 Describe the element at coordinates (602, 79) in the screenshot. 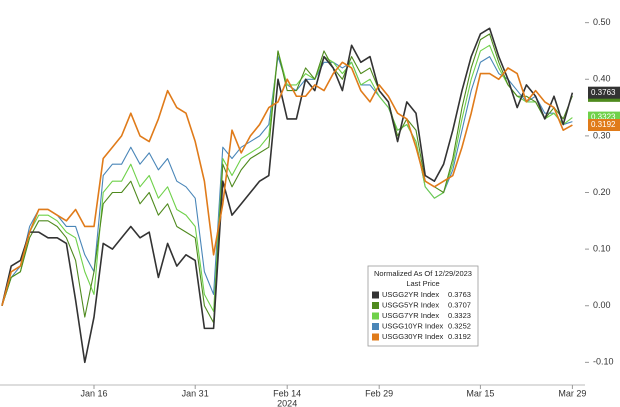

I see `y-tick-label: 0.40` at that location.